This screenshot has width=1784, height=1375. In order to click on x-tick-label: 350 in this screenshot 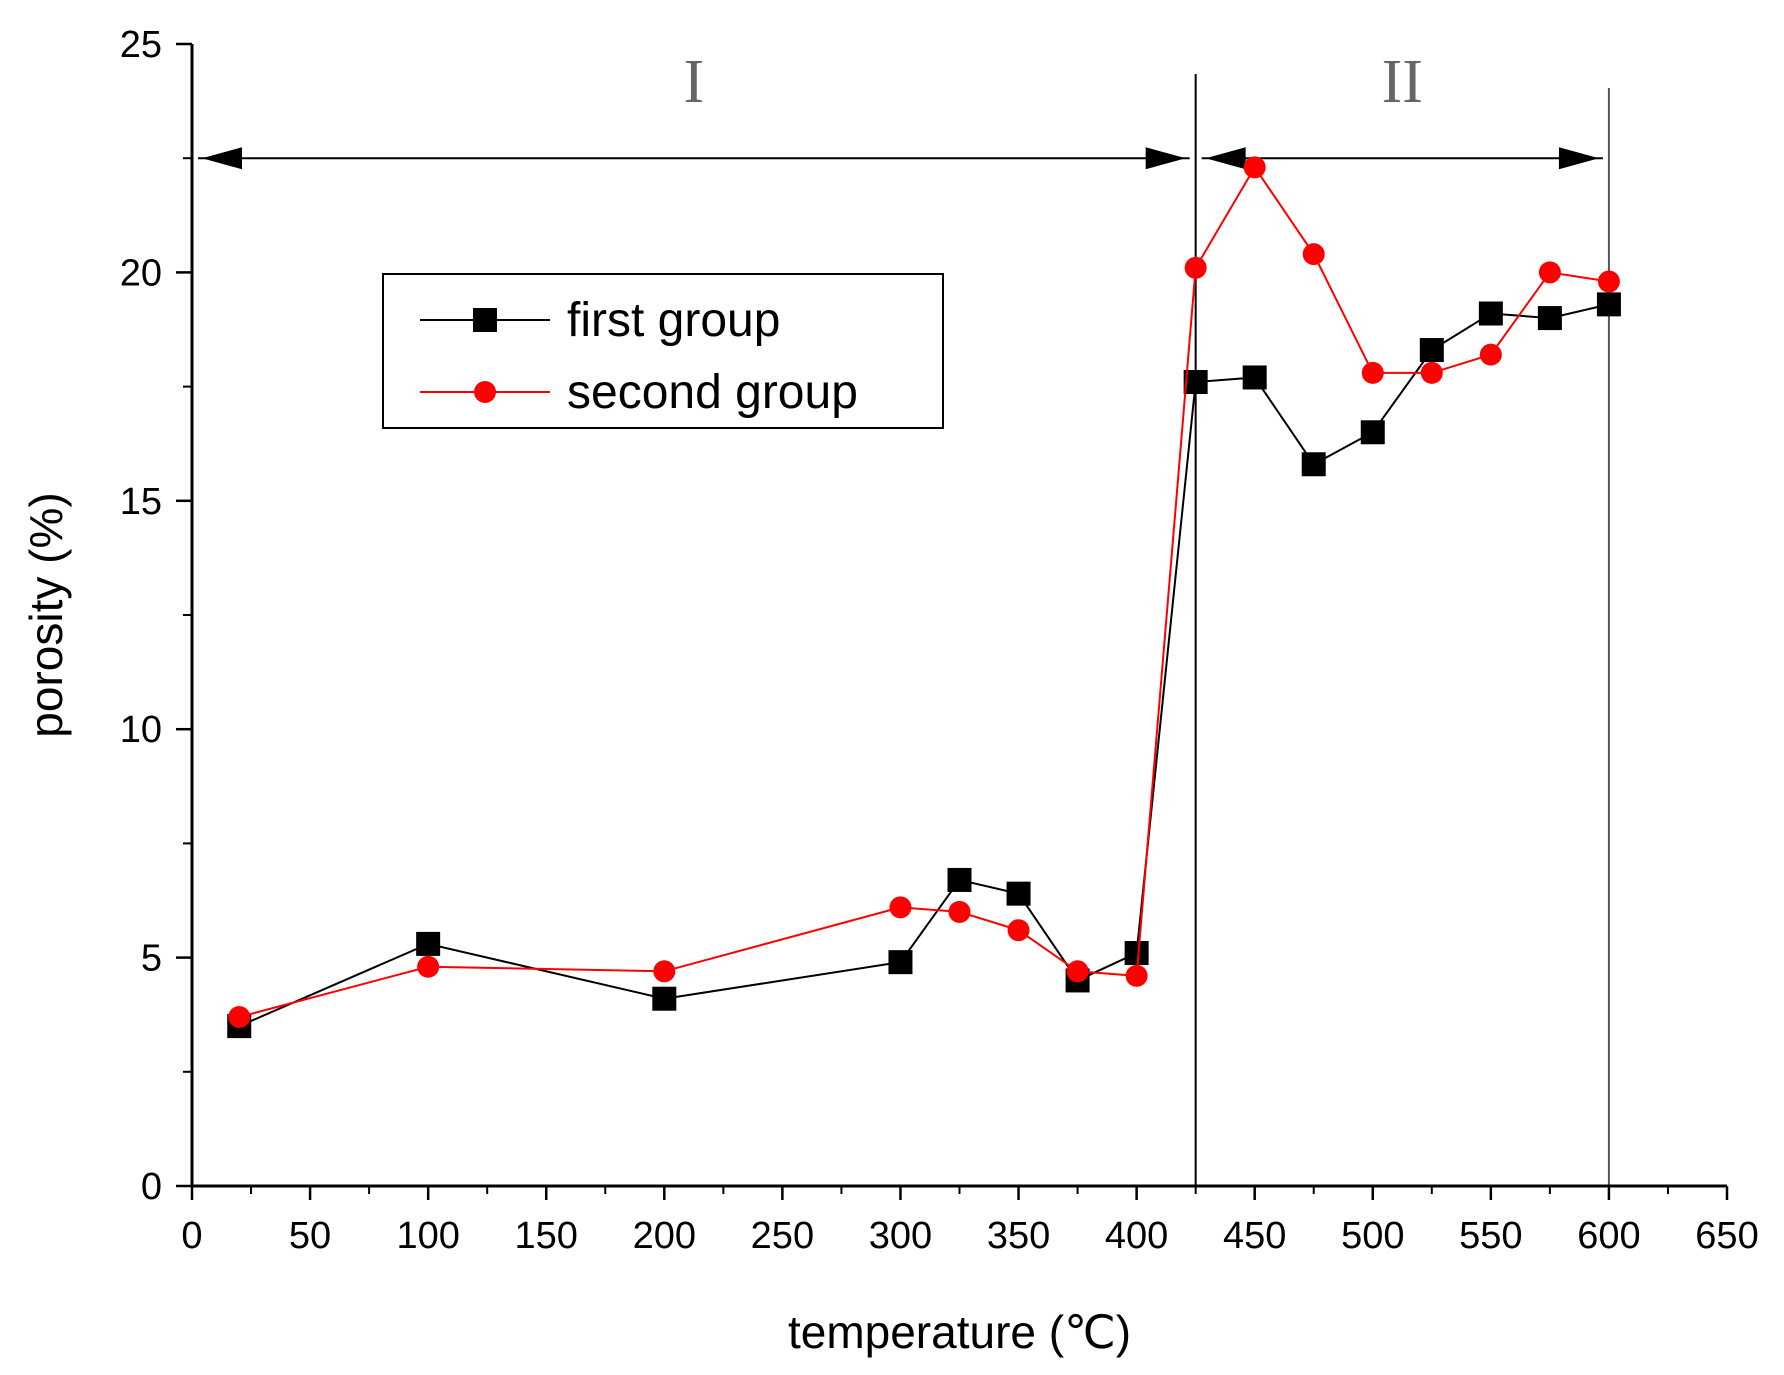, I will do `click(1018, 1236)`.